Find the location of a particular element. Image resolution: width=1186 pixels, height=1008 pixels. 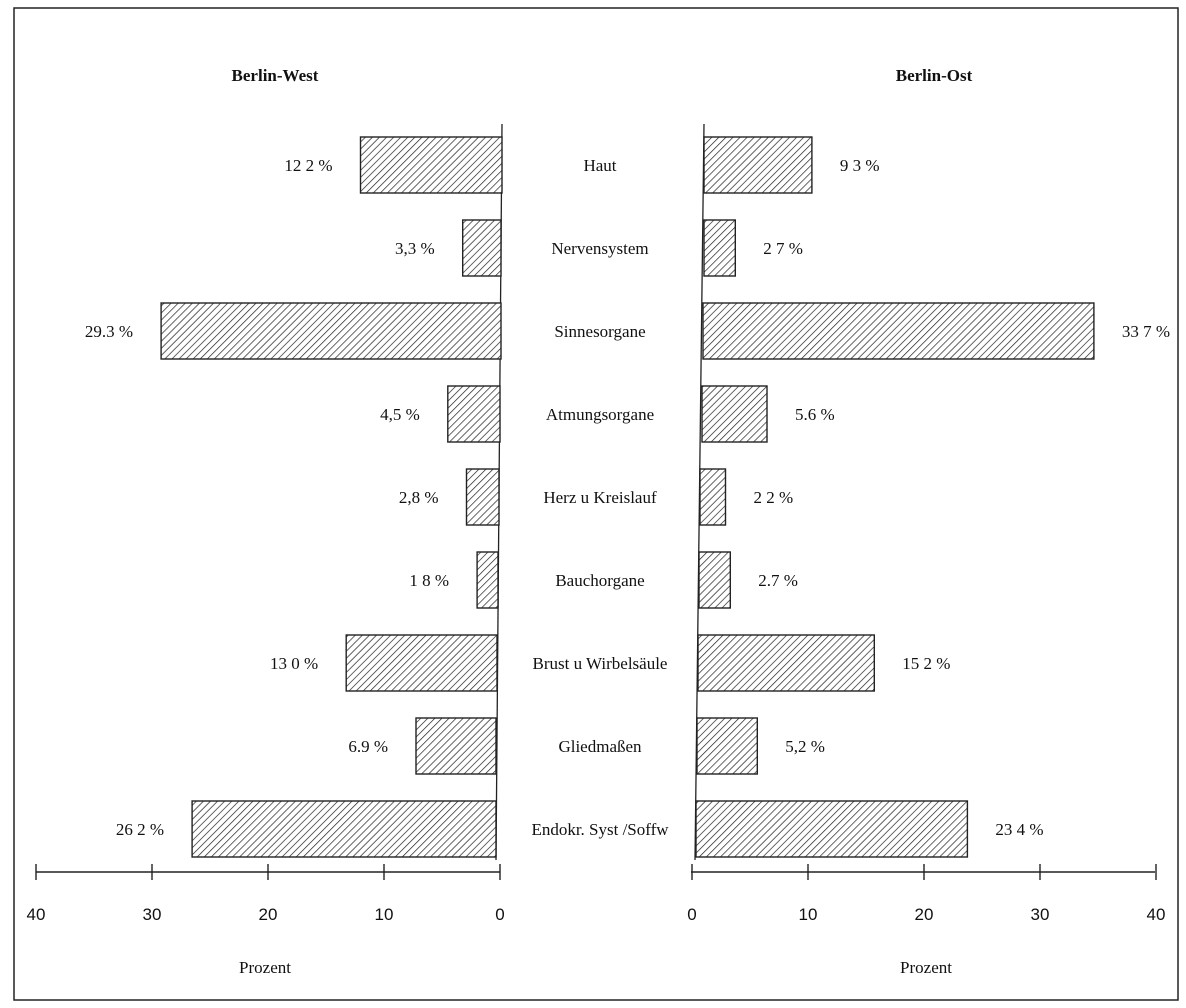

west-value-label-1: 3,3 % is located at coordinates (415, 248).